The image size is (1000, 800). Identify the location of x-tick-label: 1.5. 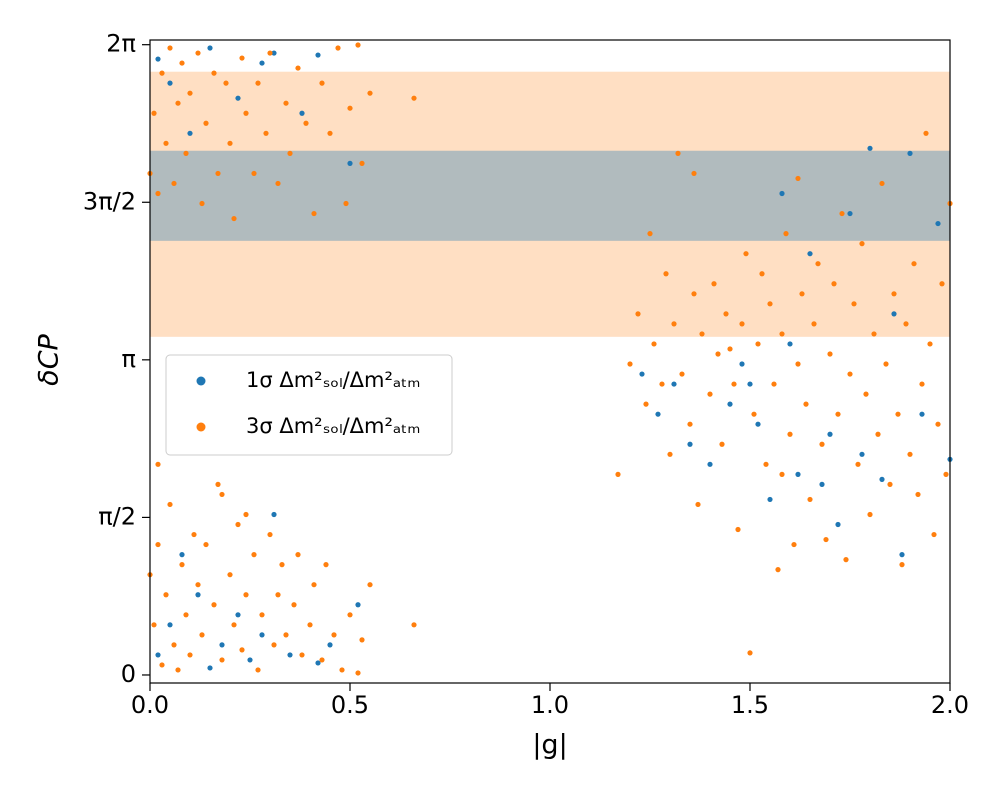
(750, 705).